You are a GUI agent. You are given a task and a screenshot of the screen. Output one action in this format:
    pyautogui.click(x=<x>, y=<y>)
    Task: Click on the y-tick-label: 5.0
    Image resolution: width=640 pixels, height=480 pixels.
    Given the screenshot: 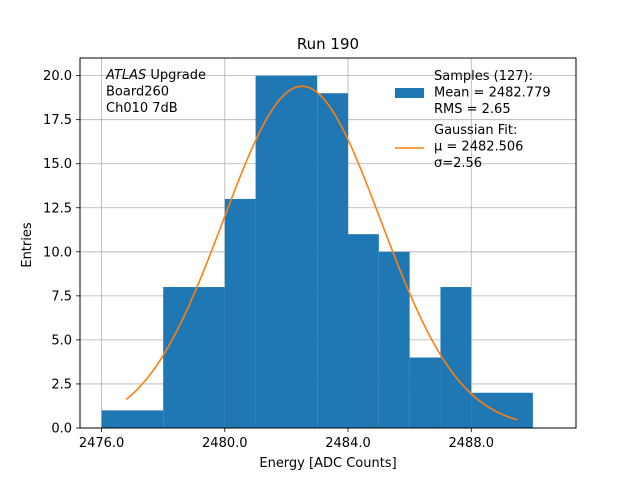 What is the action you would take?
    pyautogui.click(x=61, y=340)
    